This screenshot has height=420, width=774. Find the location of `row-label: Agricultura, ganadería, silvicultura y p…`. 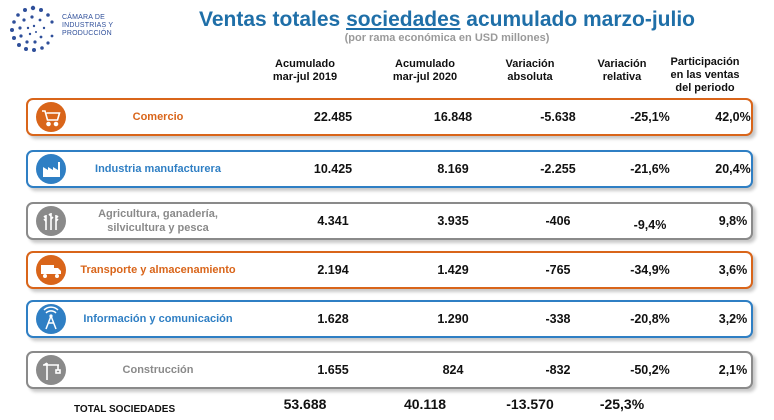

row-label: Agricultura, ganadería, silvicultura y p… is located at coordinates (158, 221).